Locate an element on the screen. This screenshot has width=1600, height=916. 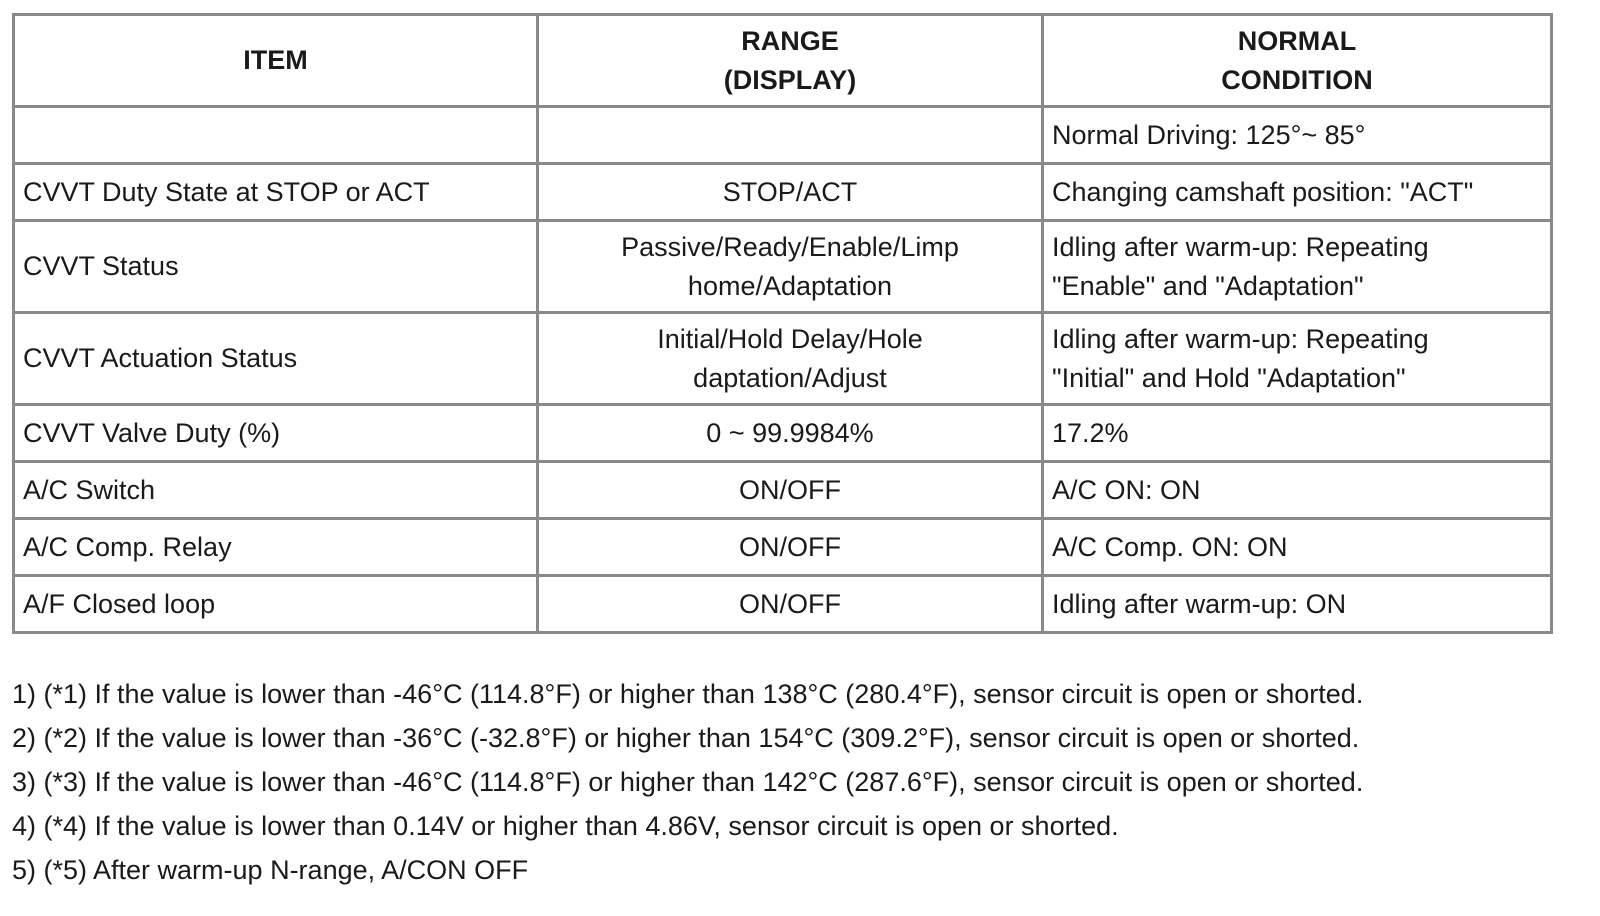
header-row: ITEM RANGE (DISPLAY) NORMAL CONDITION is located at coordinates (782, 60).